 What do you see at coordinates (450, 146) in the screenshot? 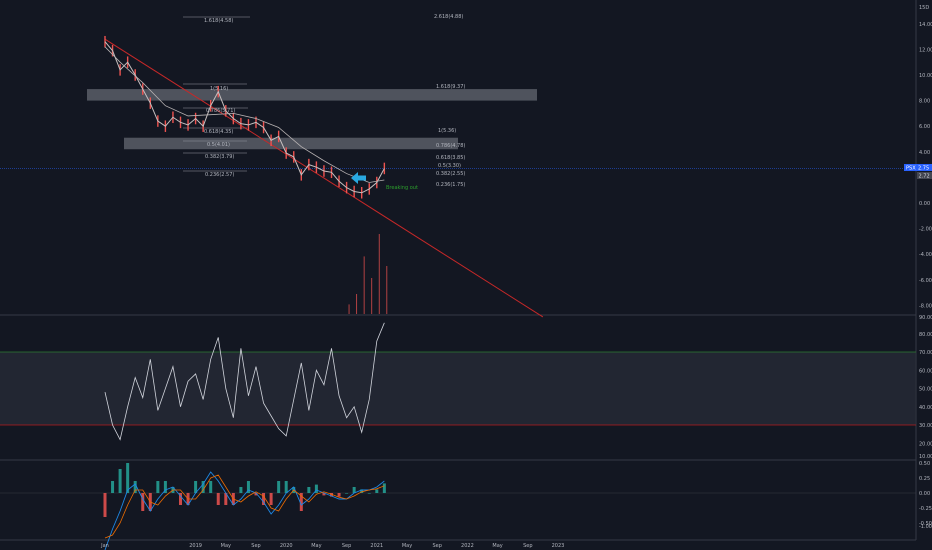
I see `fib-right-label: 0.786(4.78)` at bounding box center [450, 146].